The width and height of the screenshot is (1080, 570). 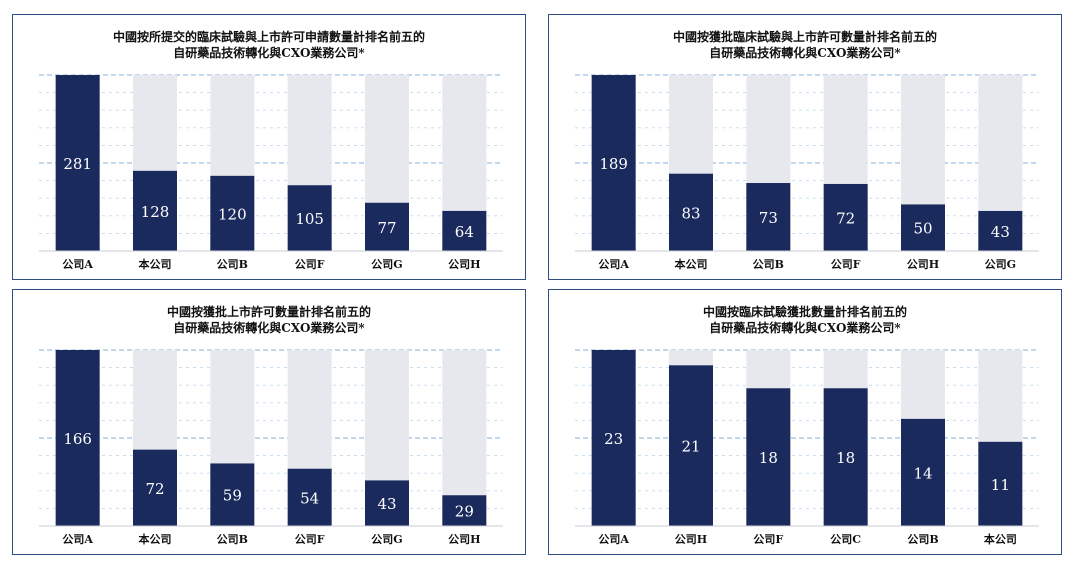 I want to click on chart-title-line-1: 中國按獲批臨床試驗與上市許可數量計排名前五的, so click(x=804, y=37).